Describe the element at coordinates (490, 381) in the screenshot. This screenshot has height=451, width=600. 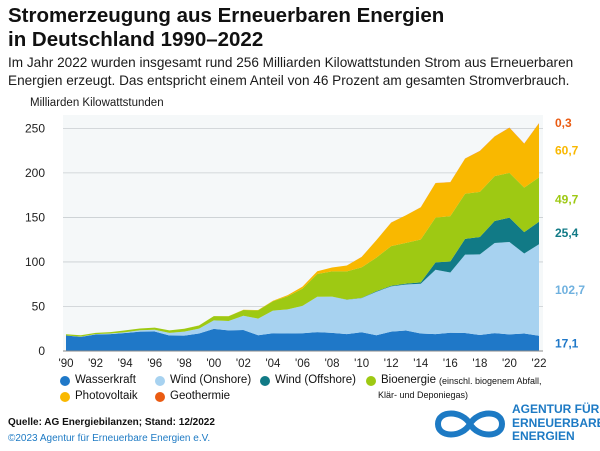
I see `legend-note-bioenergie: (einschl. biogenem Abfall,` at that location.